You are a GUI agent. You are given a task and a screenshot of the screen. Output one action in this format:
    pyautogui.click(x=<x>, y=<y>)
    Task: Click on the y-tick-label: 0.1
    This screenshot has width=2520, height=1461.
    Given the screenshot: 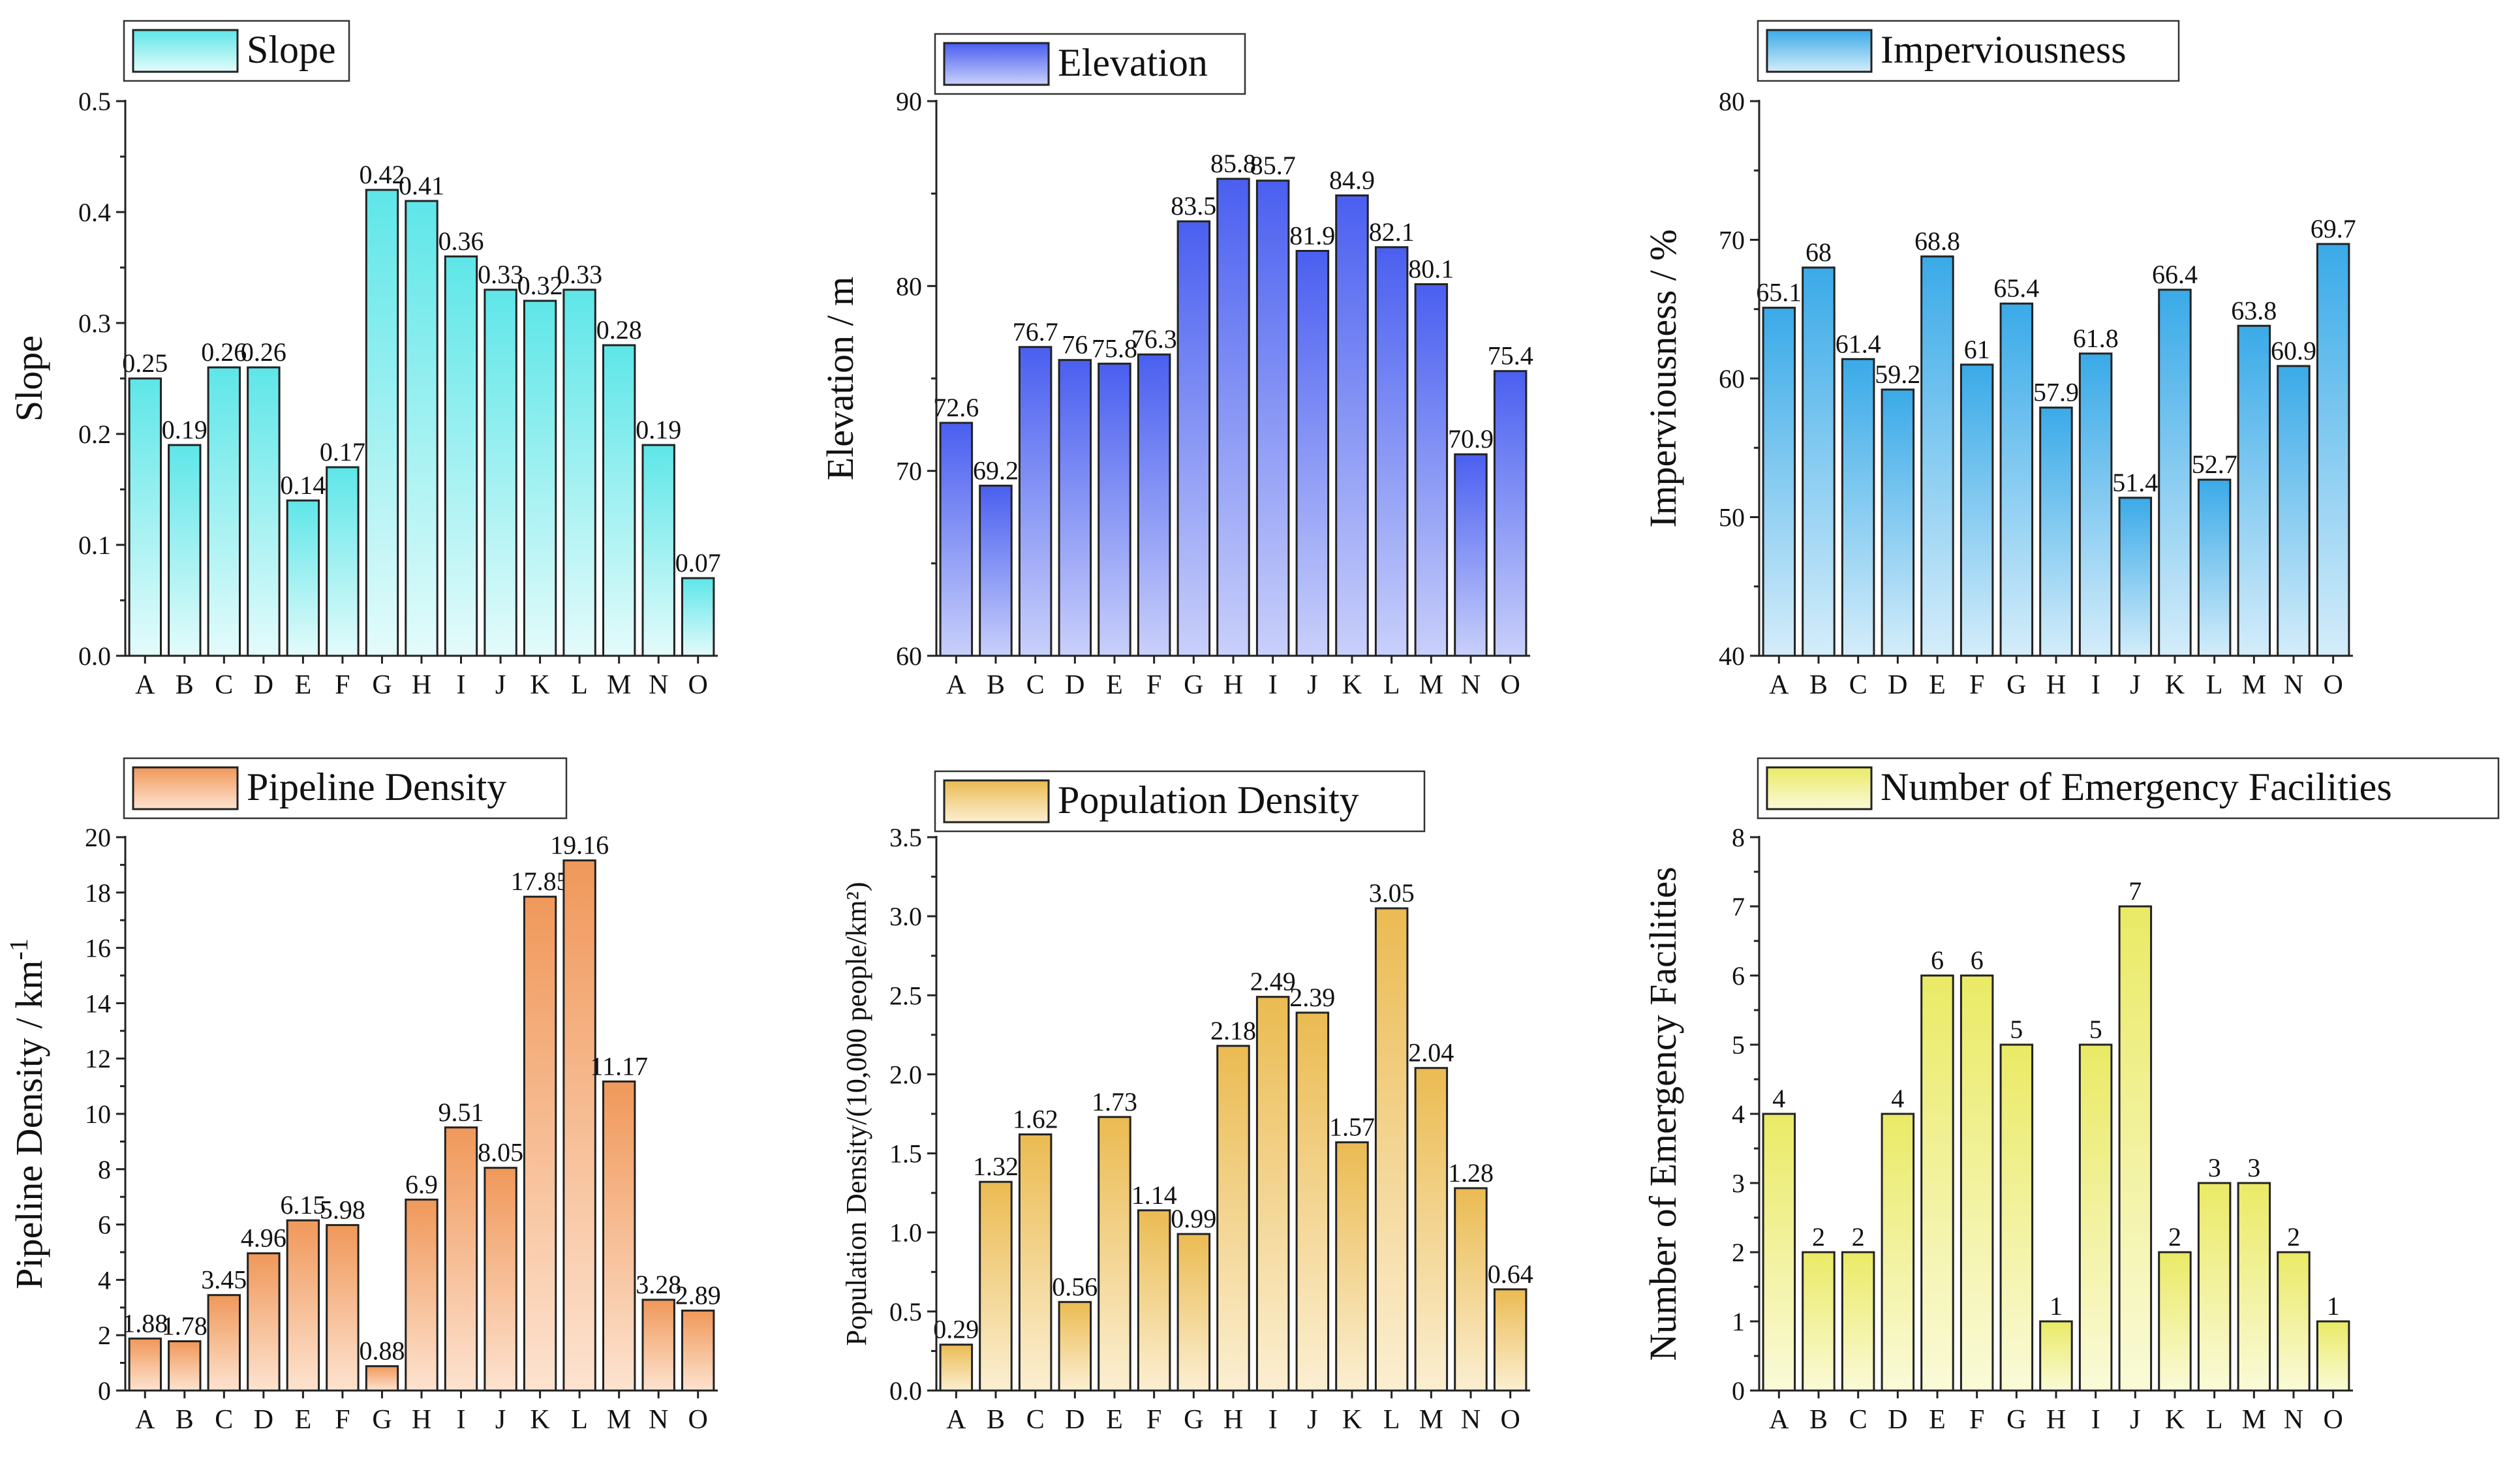 What is the action you would take?
    pyautogui.click(x=95, y=545)
    